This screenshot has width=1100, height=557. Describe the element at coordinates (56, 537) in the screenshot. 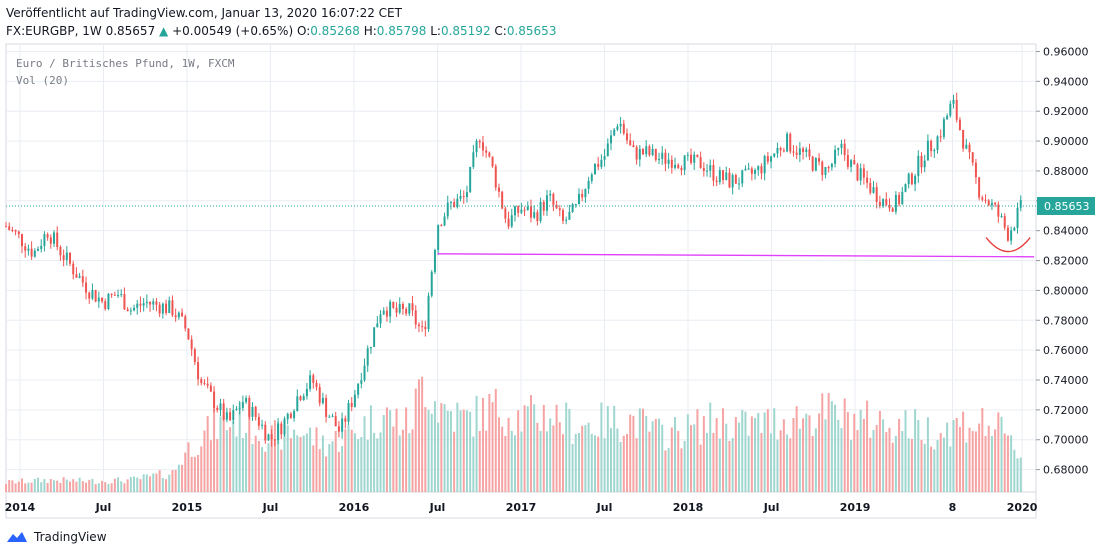

I see `tradingview-brand: TradingView` at that location.